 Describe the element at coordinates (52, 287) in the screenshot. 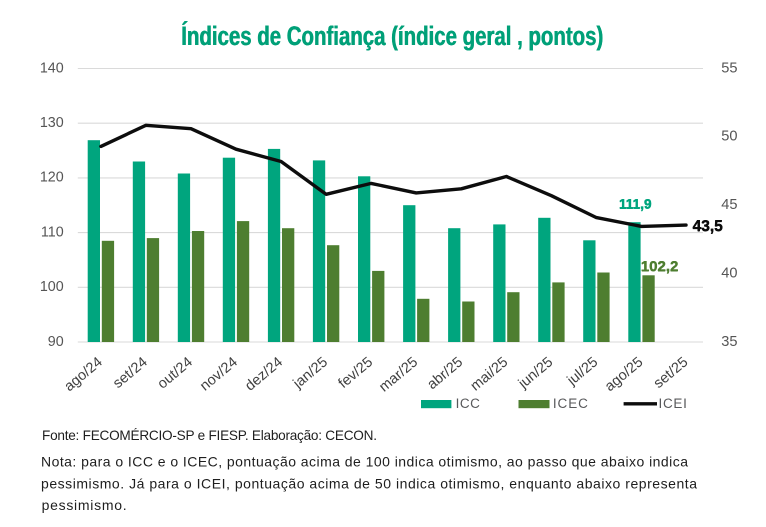

I see `svg-text: 100` at that location.